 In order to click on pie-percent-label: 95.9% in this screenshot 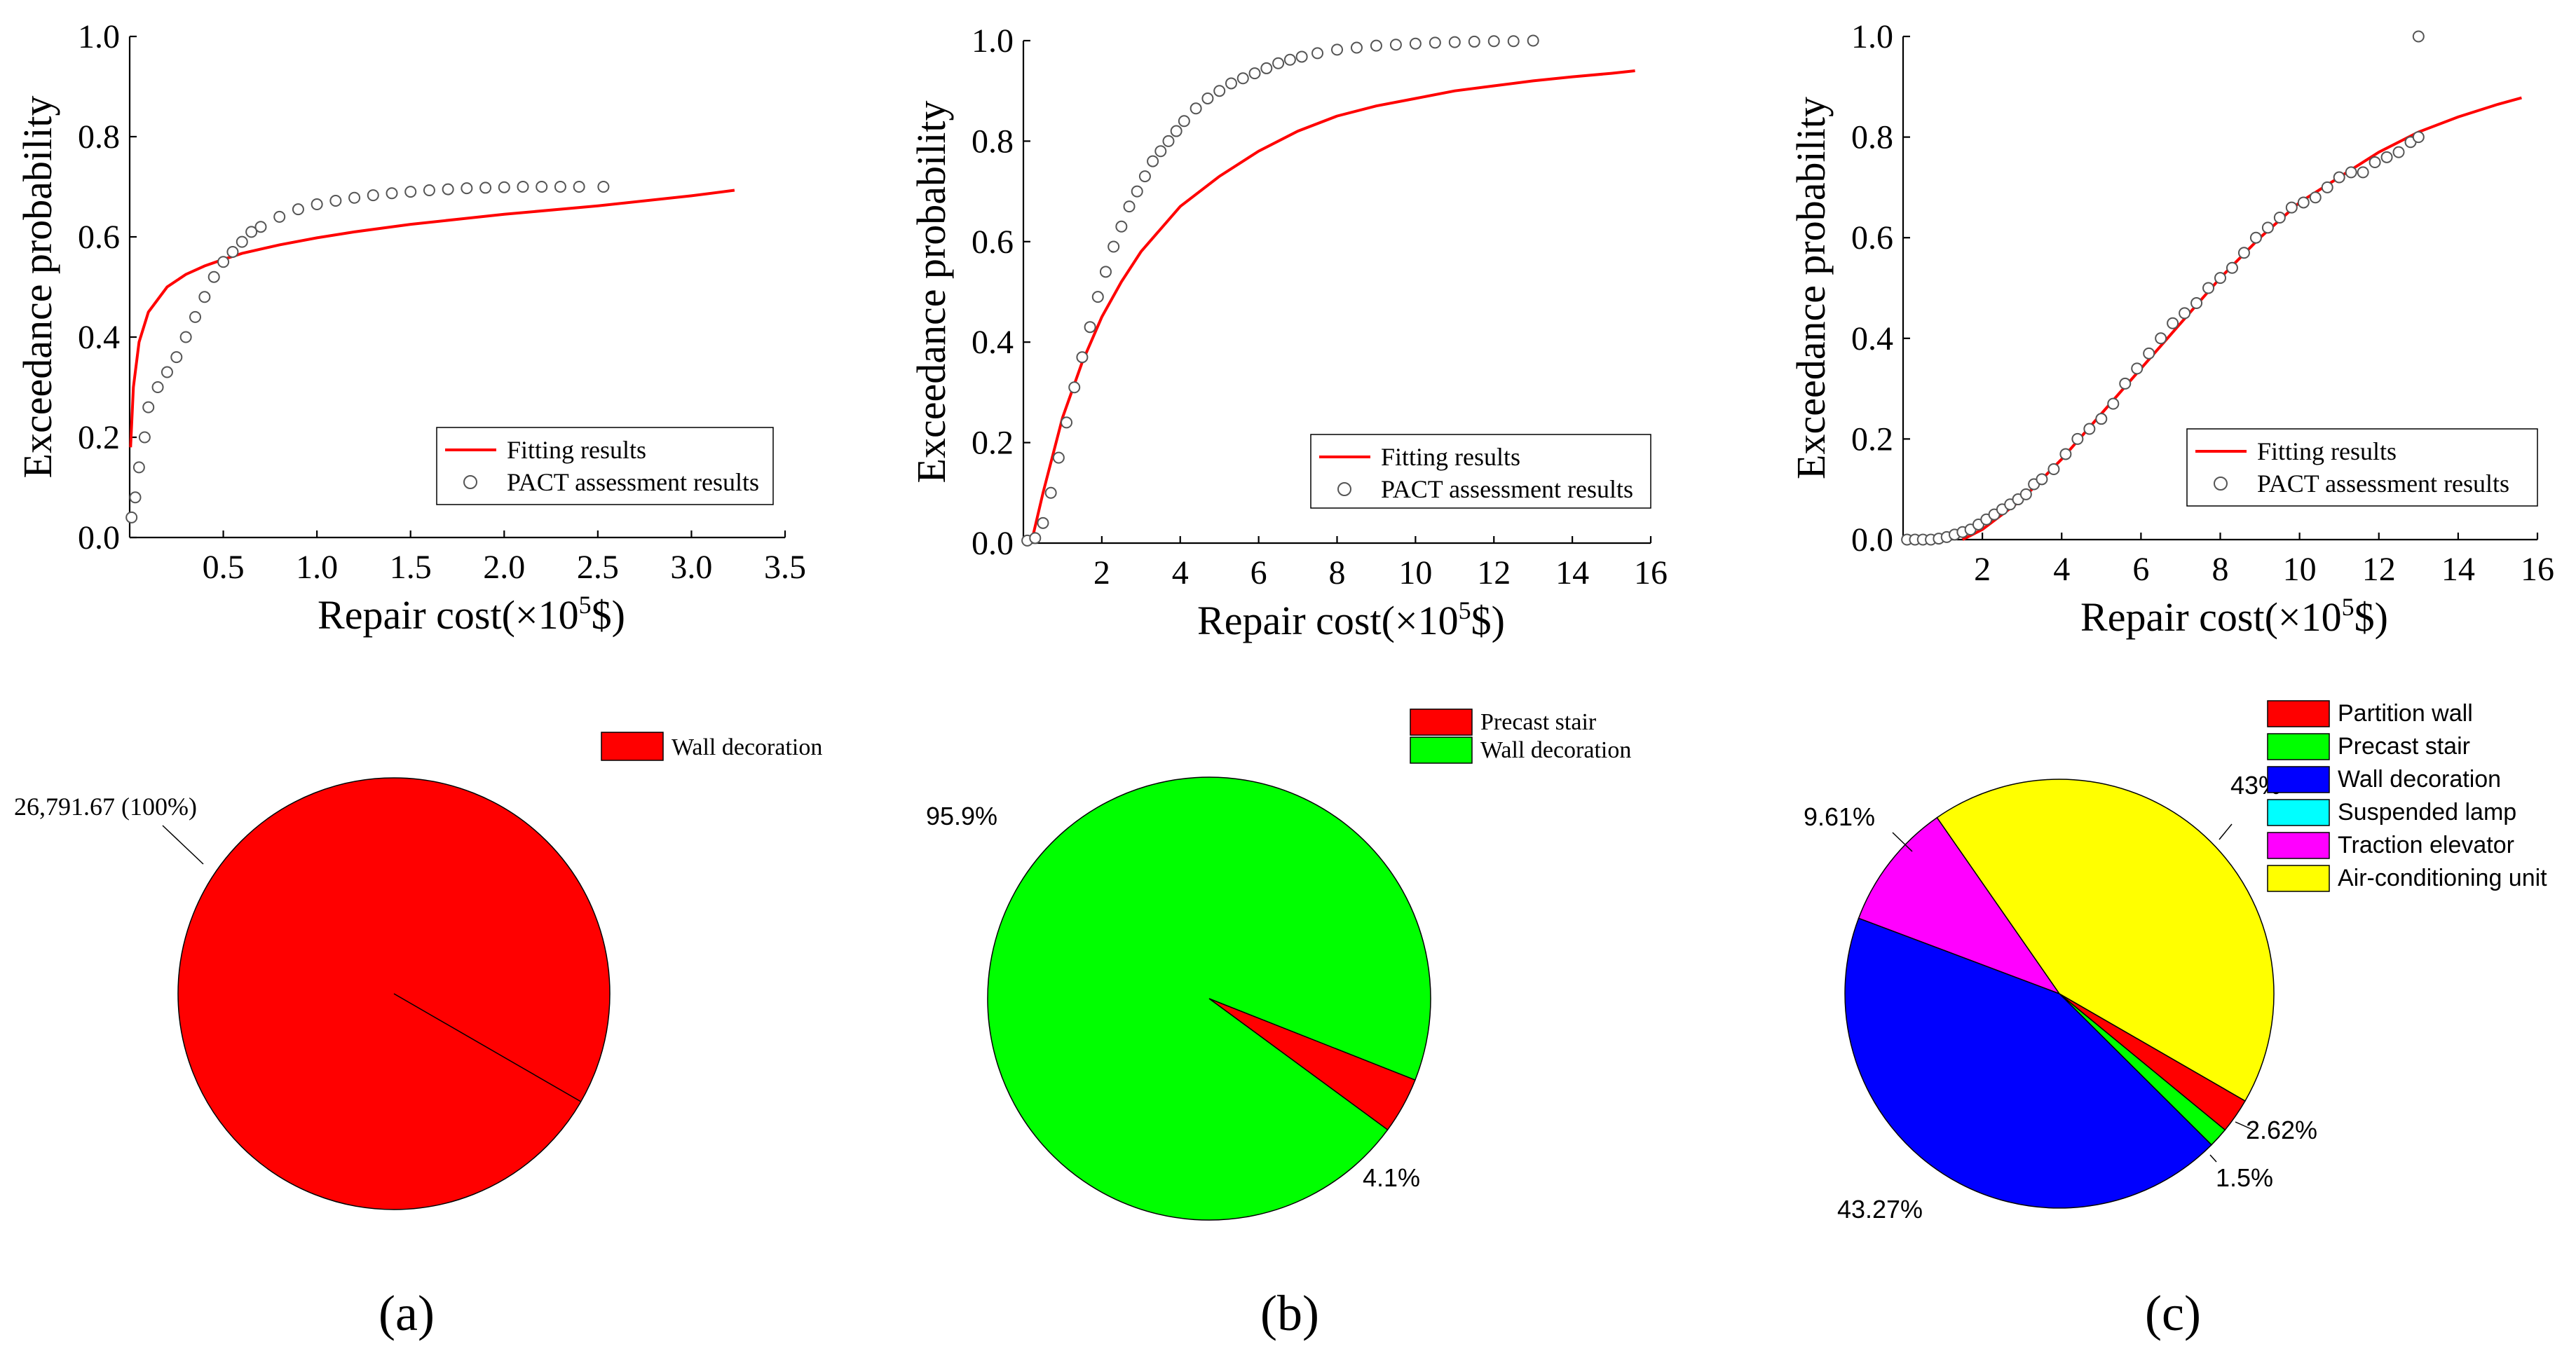, I will do `click(961, 816)`.